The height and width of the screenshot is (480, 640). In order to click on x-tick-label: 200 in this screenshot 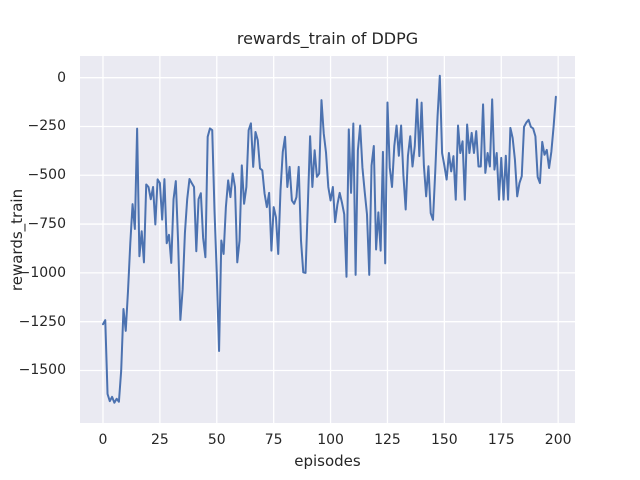, I will do `click(558, 440)`.